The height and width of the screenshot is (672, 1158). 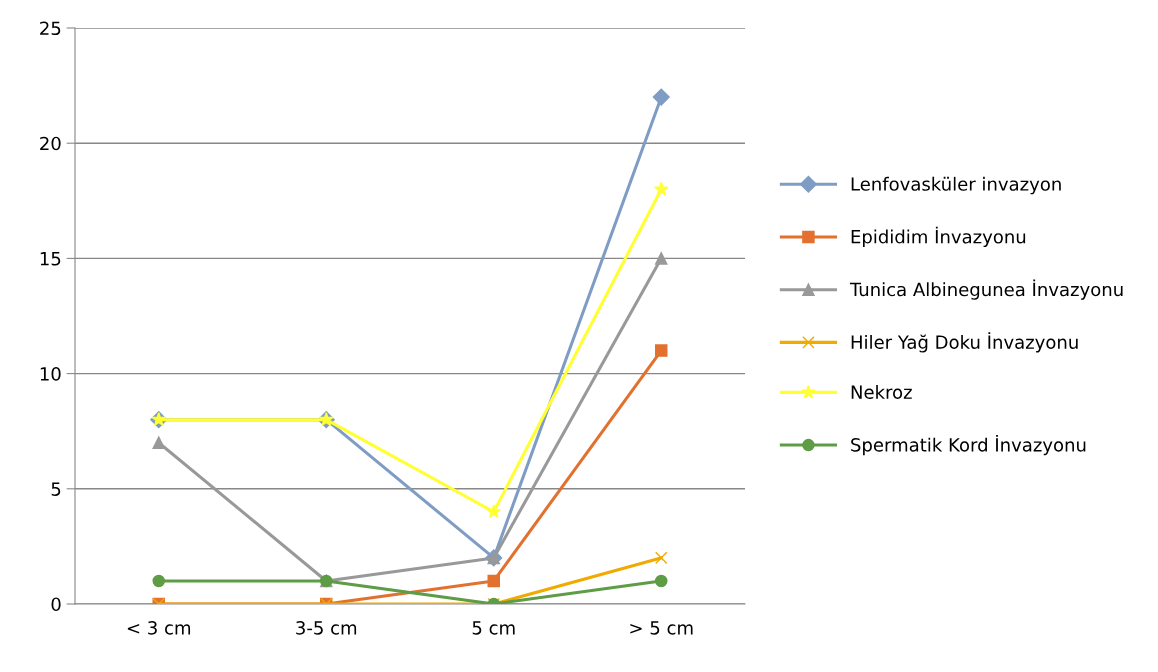 I want to click on y-tick-label: 25, so click(x=50, y=28).